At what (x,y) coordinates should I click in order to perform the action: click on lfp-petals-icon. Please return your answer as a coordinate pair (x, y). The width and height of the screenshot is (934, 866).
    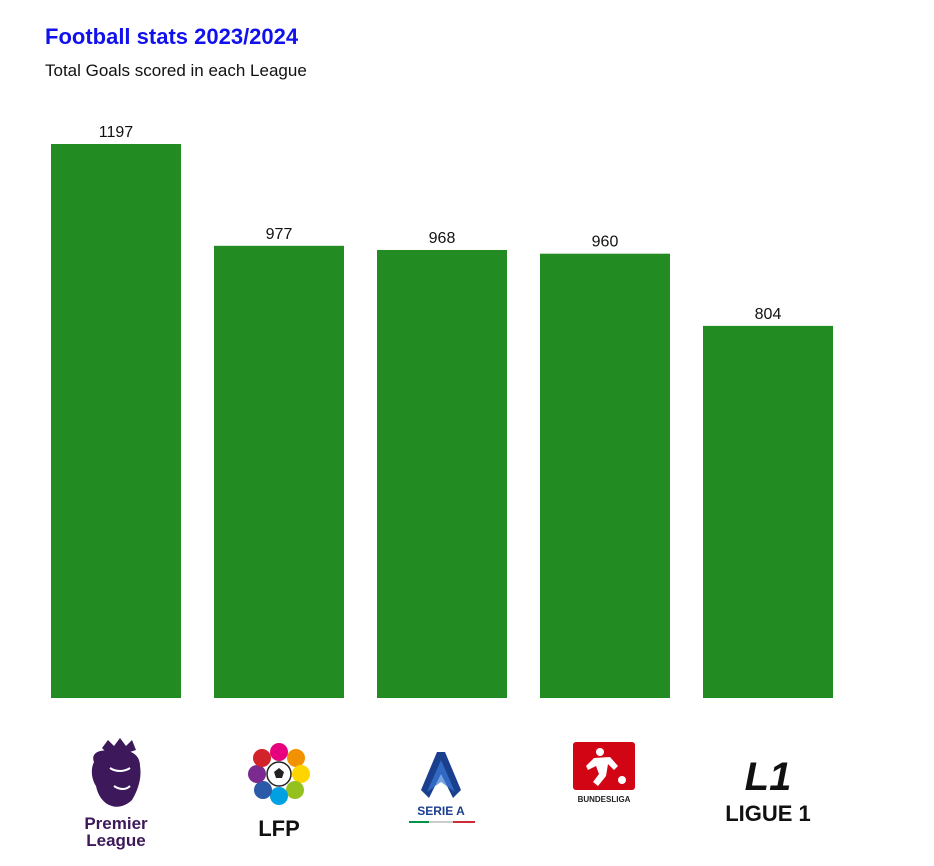
    Looking at the image, I should click on (279, 774).